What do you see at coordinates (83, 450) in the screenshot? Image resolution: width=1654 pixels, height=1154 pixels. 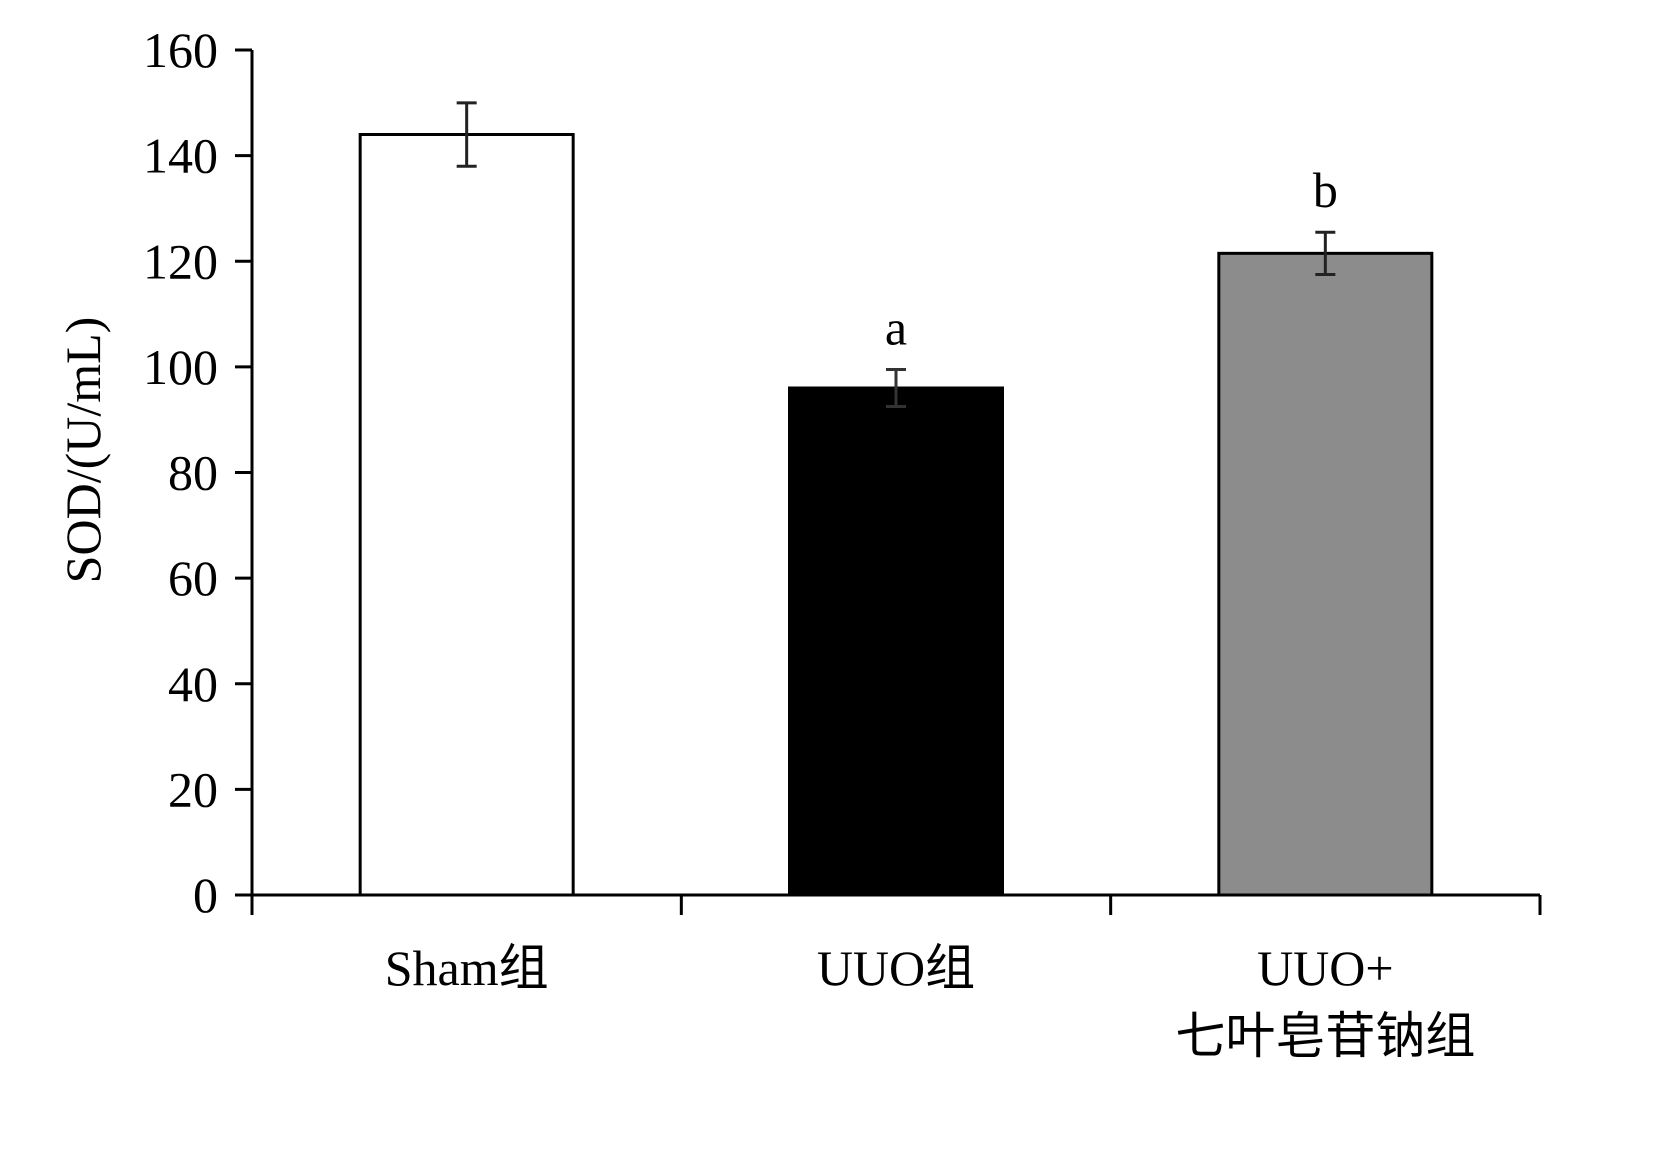 I see `y-axis-title: SOD/(U/mL)` at bounding box center [83, 450].